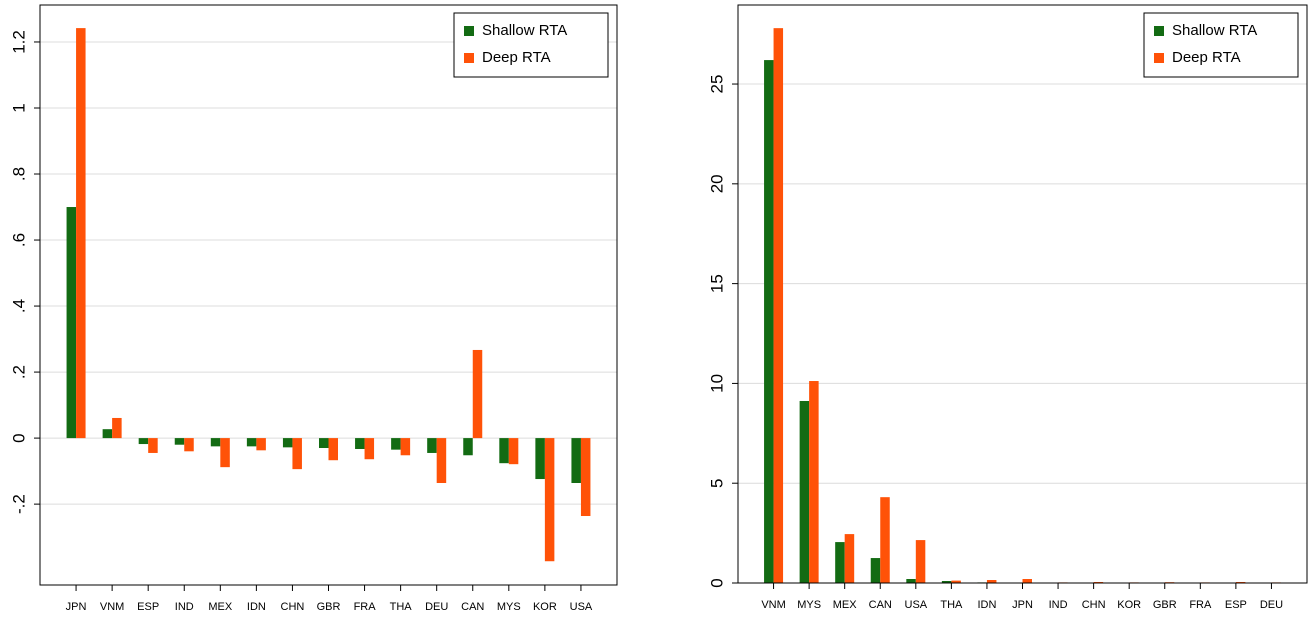  What do you see at coordinates (716, 283) in the screenshot?
I see `y-tick-label: 15` at bounding box center [716, 283].